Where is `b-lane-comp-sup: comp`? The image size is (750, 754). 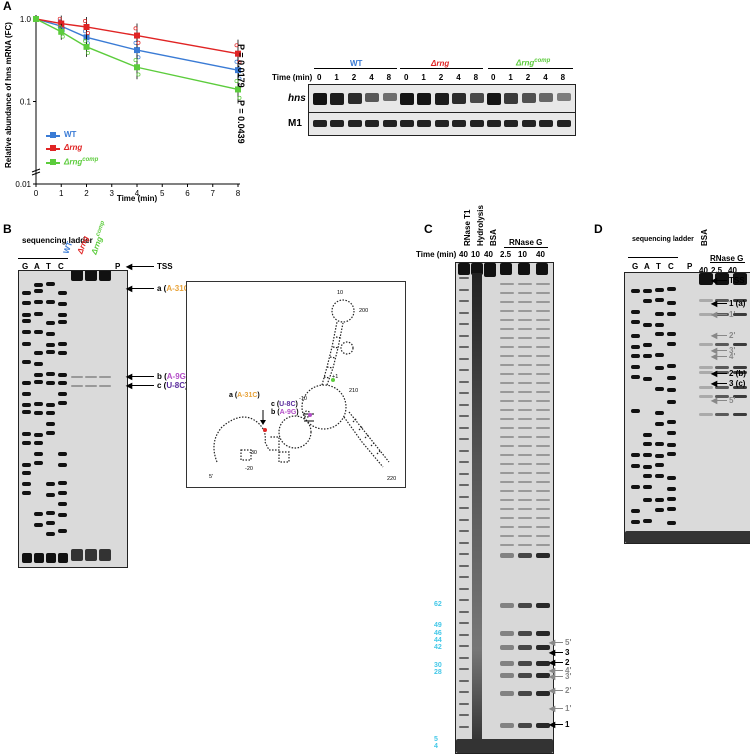 b-lane-comp-sup: comp is located at coordinates (101, 229).